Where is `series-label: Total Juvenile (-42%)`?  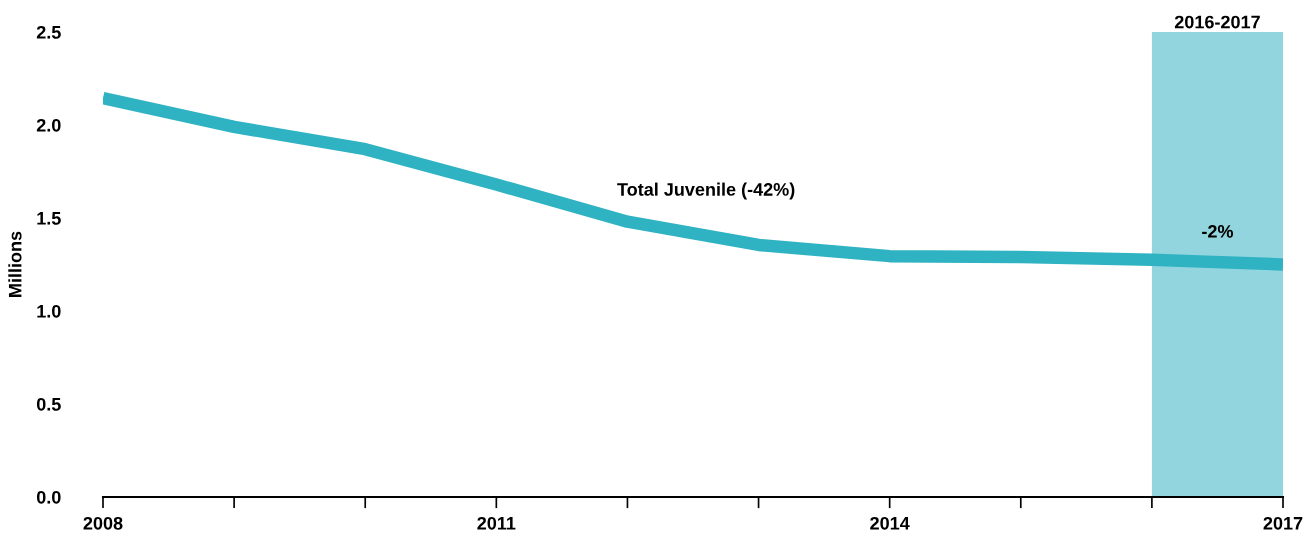
series-label: Total Juvenile (-42%) is located at coordinates (706, 191).